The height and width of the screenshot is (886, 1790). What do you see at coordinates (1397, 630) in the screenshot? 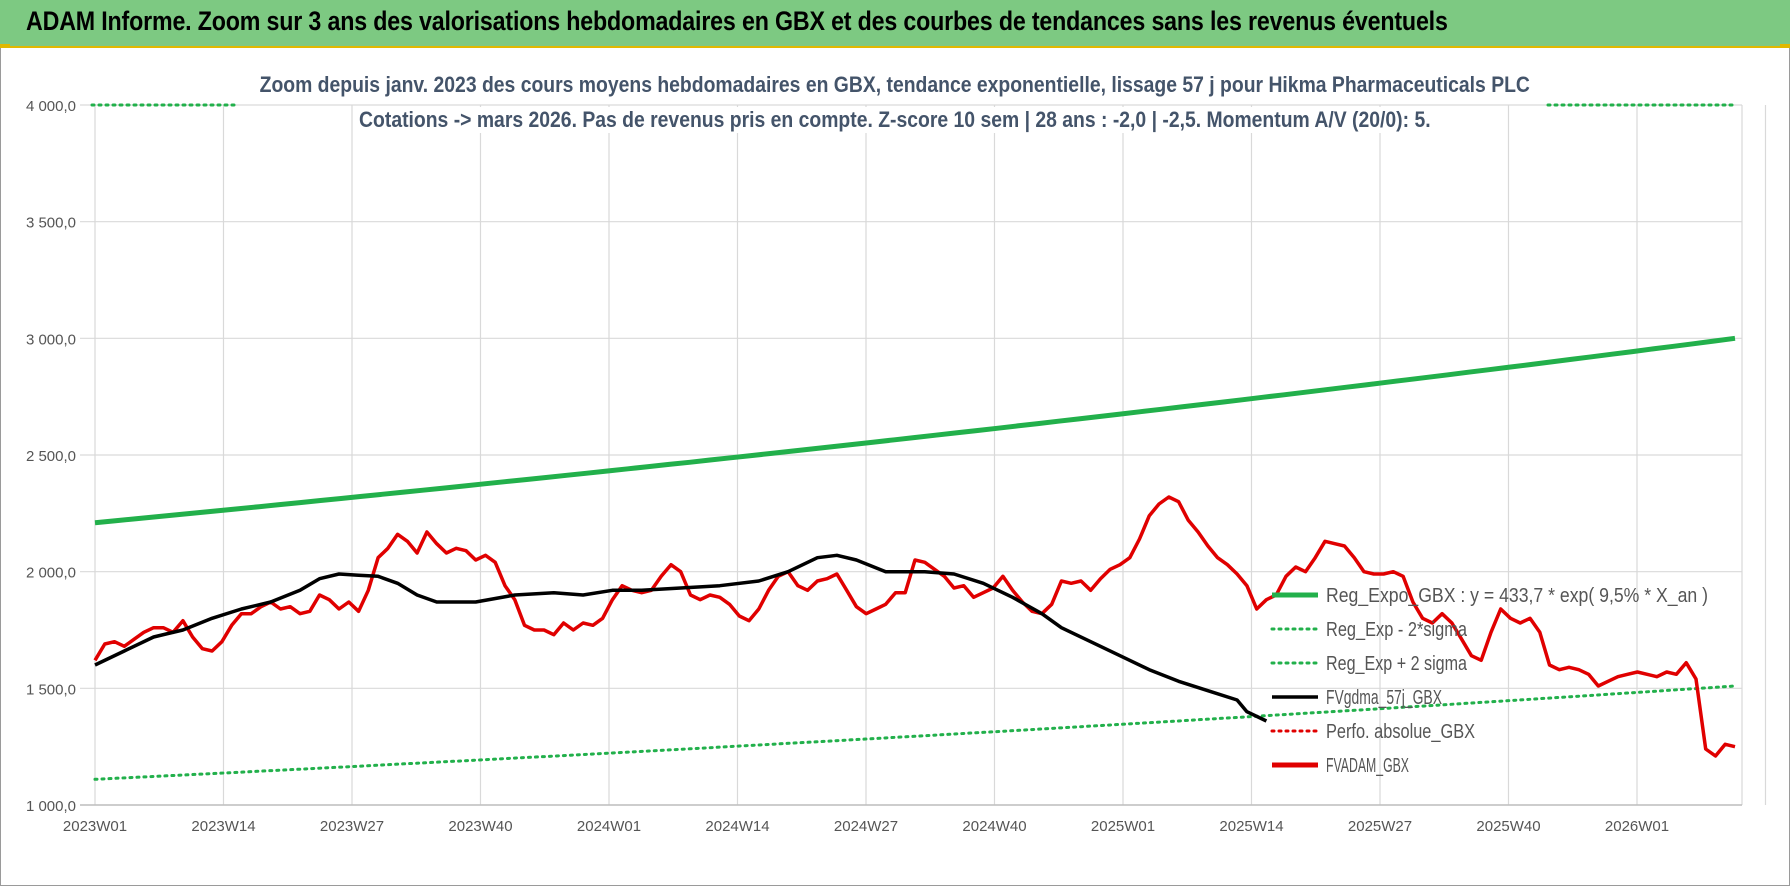
I see `legend-label: Reg_Exp - 2*sigma` at bounding box center [1397, 630].